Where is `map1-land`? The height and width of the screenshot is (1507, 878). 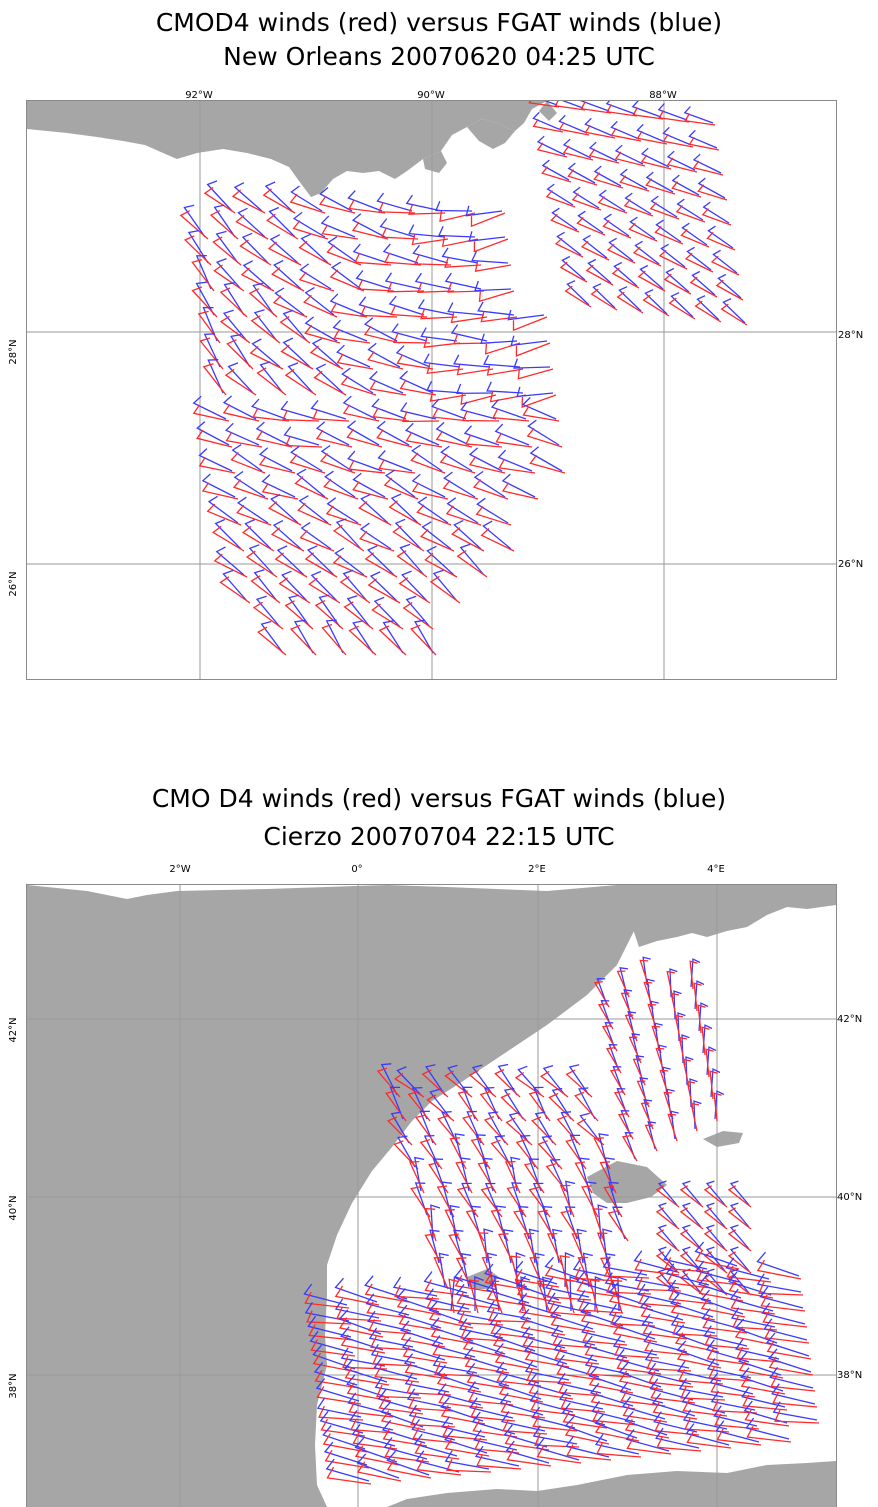
map1-land is located at coordinates (548, 111).